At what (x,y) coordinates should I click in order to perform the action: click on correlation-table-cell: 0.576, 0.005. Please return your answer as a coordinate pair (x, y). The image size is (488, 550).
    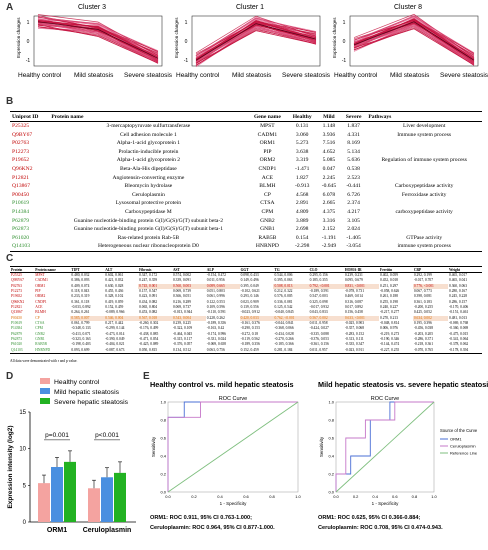
    Looking at the image, I should click on (283, 296).